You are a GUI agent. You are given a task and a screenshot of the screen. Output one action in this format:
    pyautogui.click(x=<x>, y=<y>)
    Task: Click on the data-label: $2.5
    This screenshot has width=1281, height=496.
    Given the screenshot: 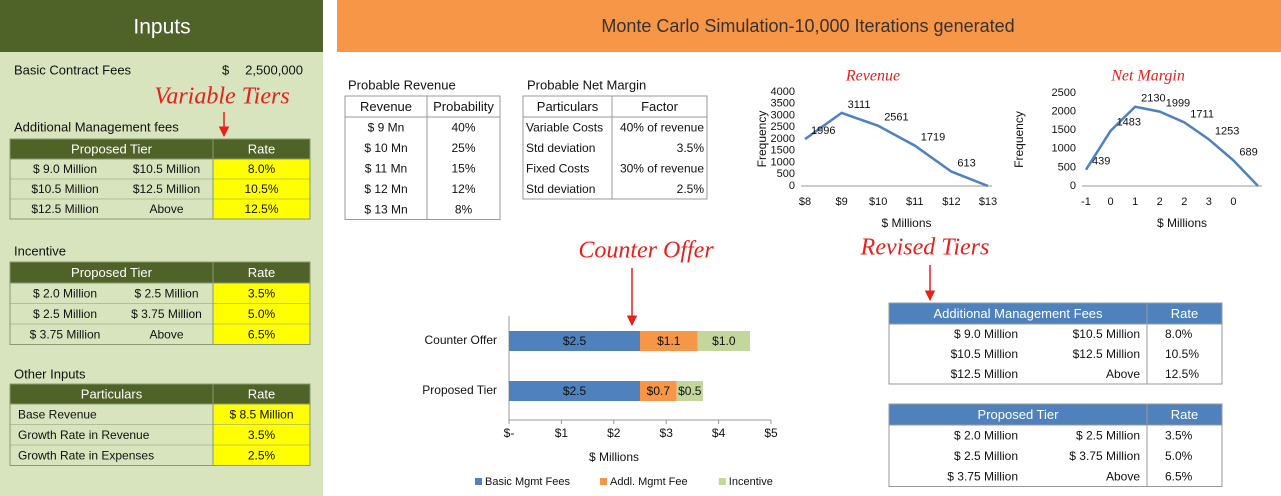 What is the action you would take?
    pyautogui.click(x=575, y=391)
    